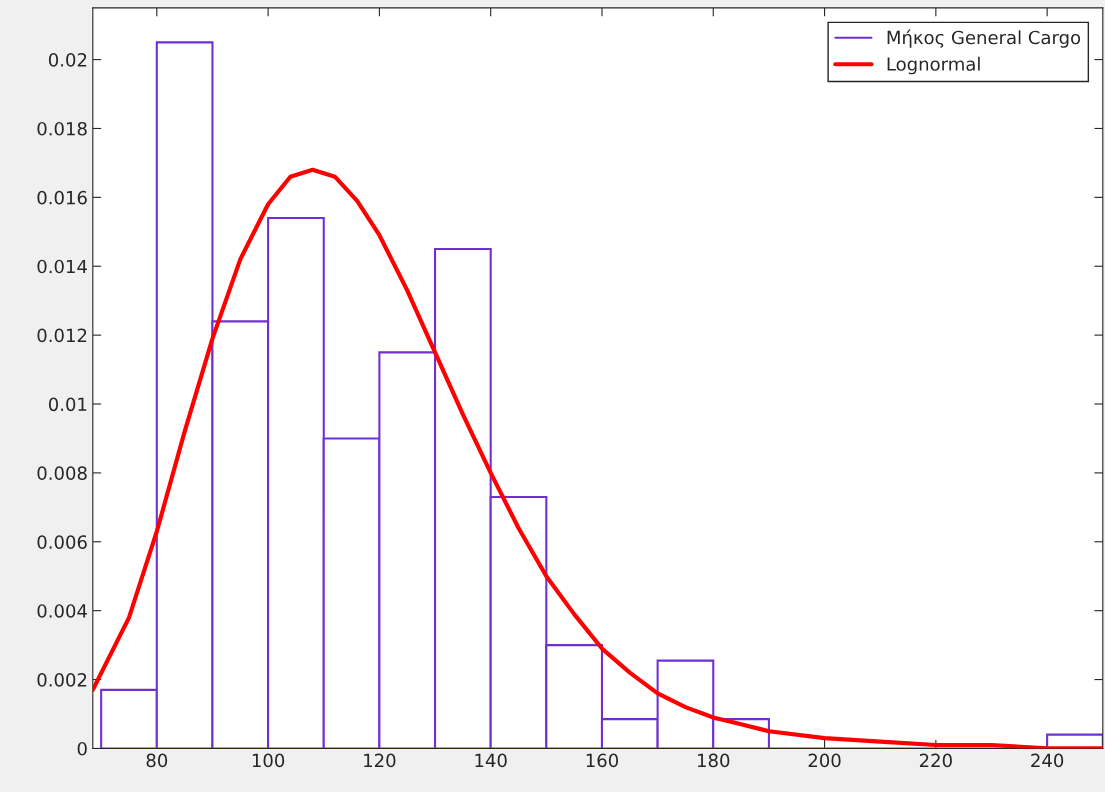  Describe the element at coordinates (62, 128) in the screenshot. I see `y-tick-label: 0.018` at that location.